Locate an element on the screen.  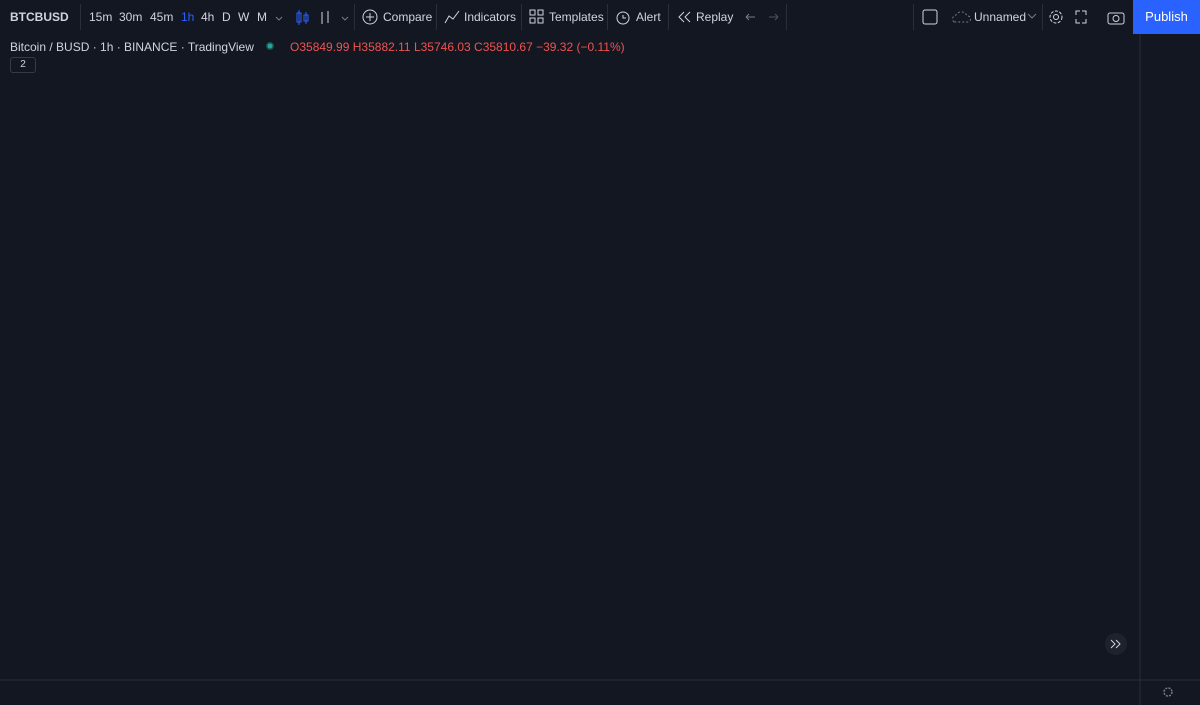
indicator-toggle: 2 is located at coordinates (23, 65).